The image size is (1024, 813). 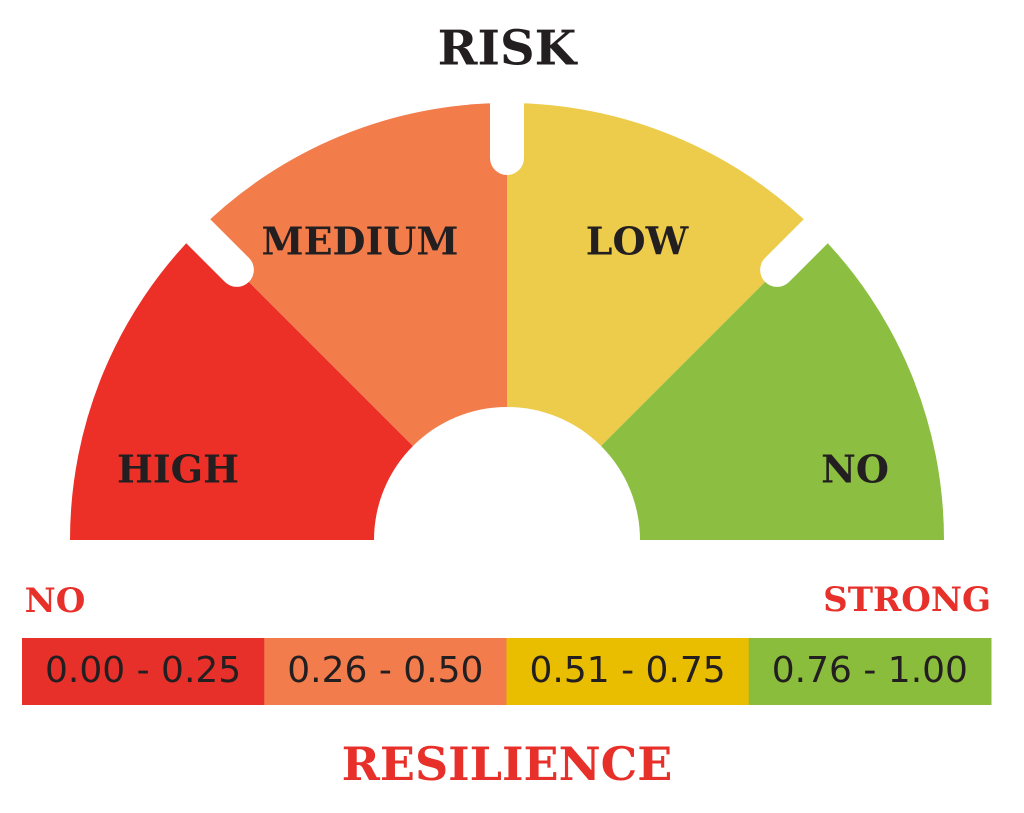 What do you see at coordinates (55, 601) in the screenshot?
I see `scale-left-label: NO` at bounding box center [55, 601].